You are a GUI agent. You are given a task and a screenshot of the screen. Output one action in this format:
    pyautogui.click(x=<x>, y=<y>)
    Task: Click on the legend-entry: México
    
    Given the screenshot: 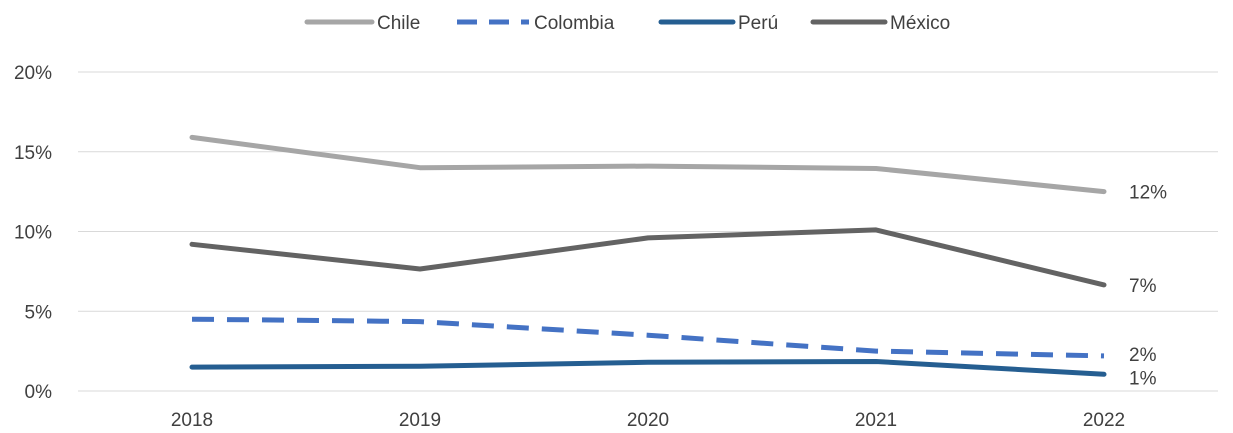 What is the action you would take?
    pyautogui.click(x=920, y=23)
    